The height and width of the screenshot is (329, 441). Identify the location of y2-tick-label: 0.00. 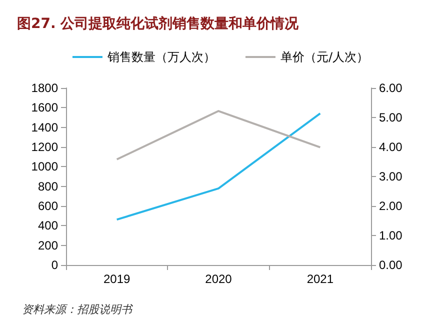
(391, 265).